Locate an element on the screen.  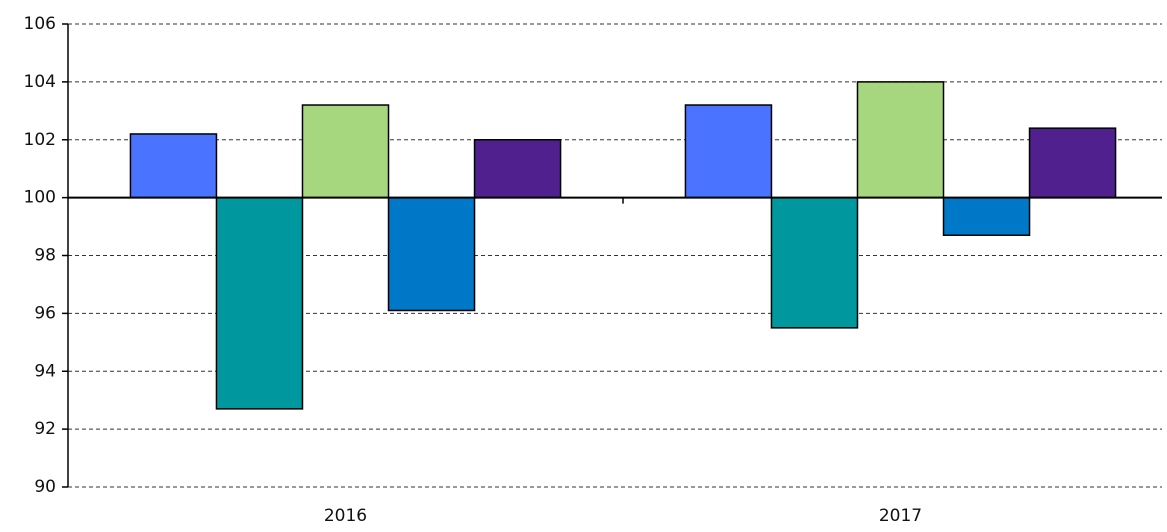
y-tick-label: 102 is located at coordinates (40, 140).